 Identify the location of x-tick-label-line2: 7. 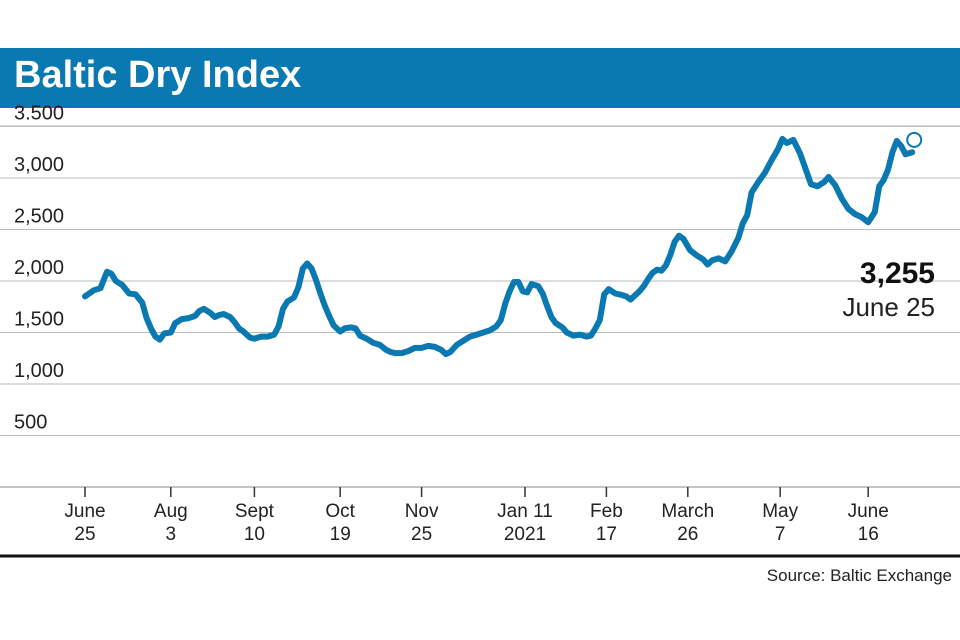
(780, 534).